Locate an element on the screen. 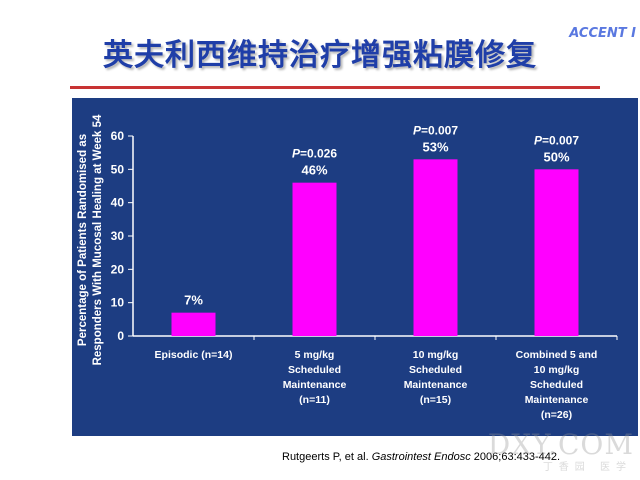 Image resolution: width=640 pixels, height=480 pixels. y-tick-label: 60 is located at coordinates (118, 136).